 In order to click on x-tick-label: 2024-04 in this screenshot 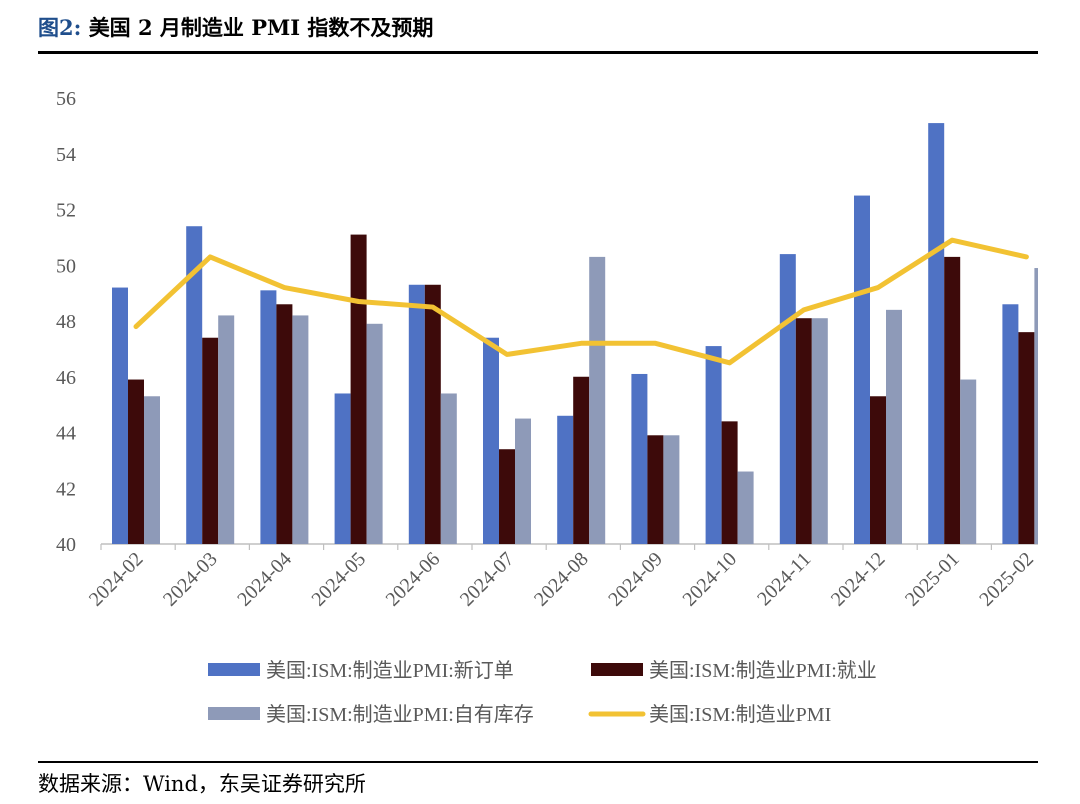, I will do `click(264, 579)`.